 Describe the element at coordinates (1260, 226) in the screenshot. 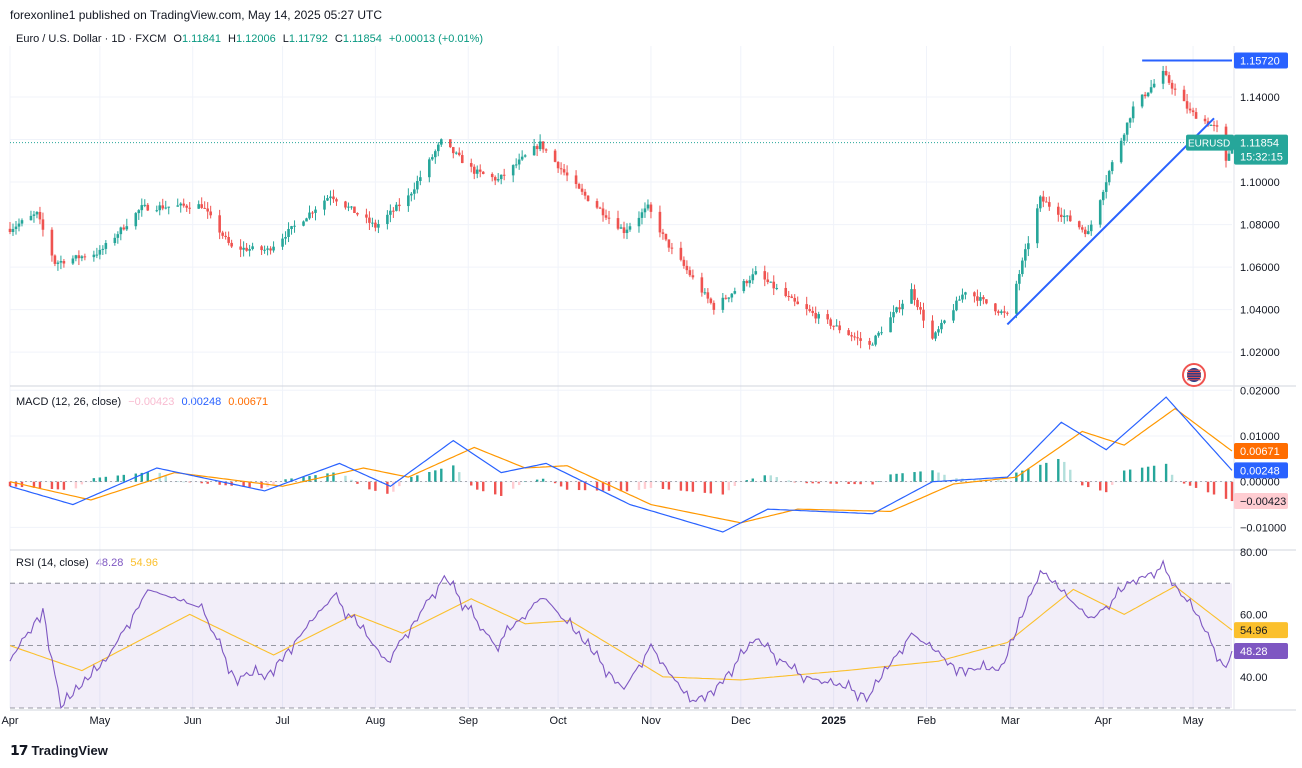

I see `price-tick-label: 1.08000` at that location.